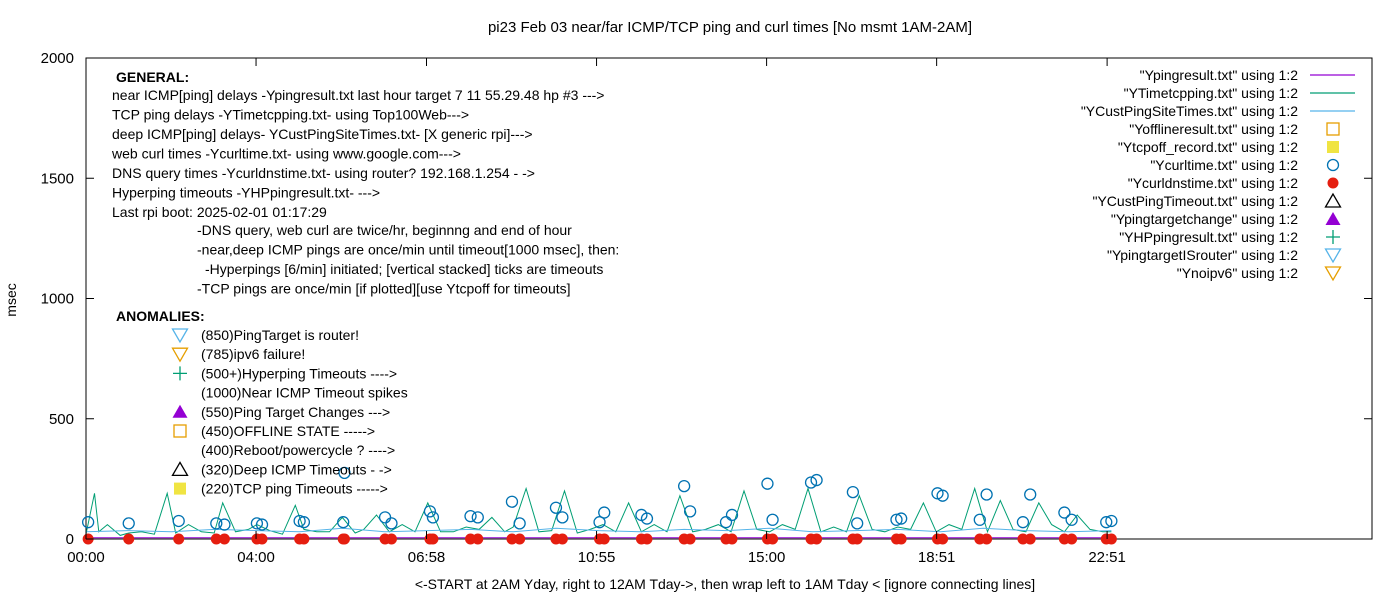 Image resolution: width=1400 pixels, height=600 pixels. What do you see at coordinates (61, 419) in the screenshot?
I see `y-tick-label-1: 500` at bounding box center [61, 419].